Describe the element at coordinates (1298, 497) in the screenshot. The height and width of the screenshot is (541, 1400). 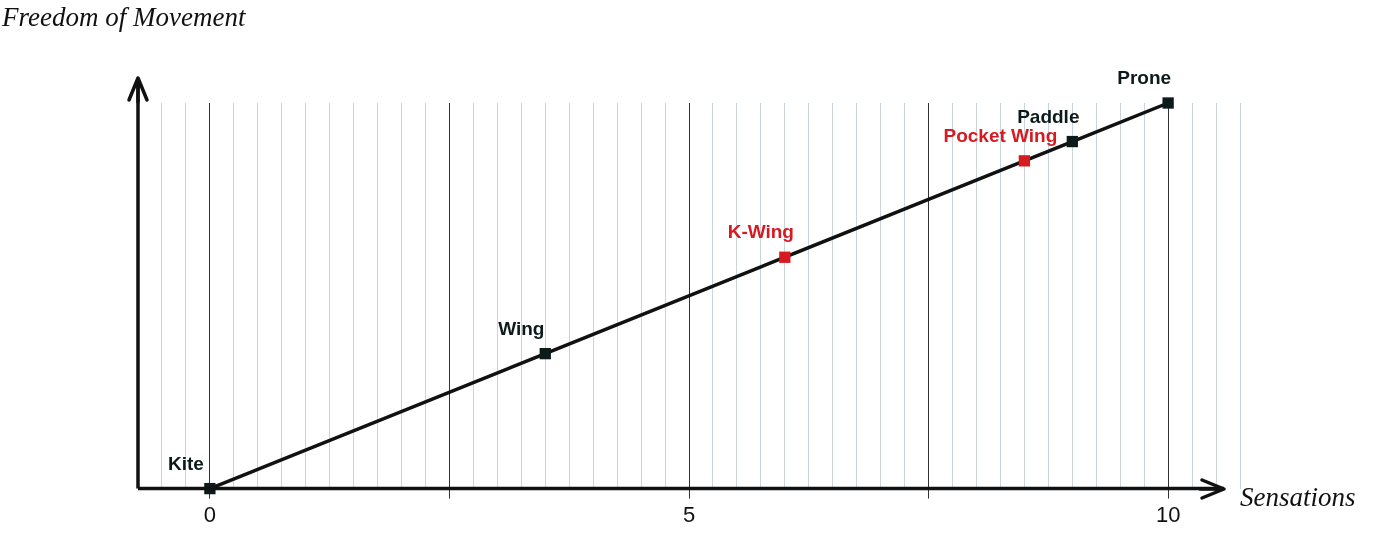
I see `x-axis-title: Sensations` at that location.